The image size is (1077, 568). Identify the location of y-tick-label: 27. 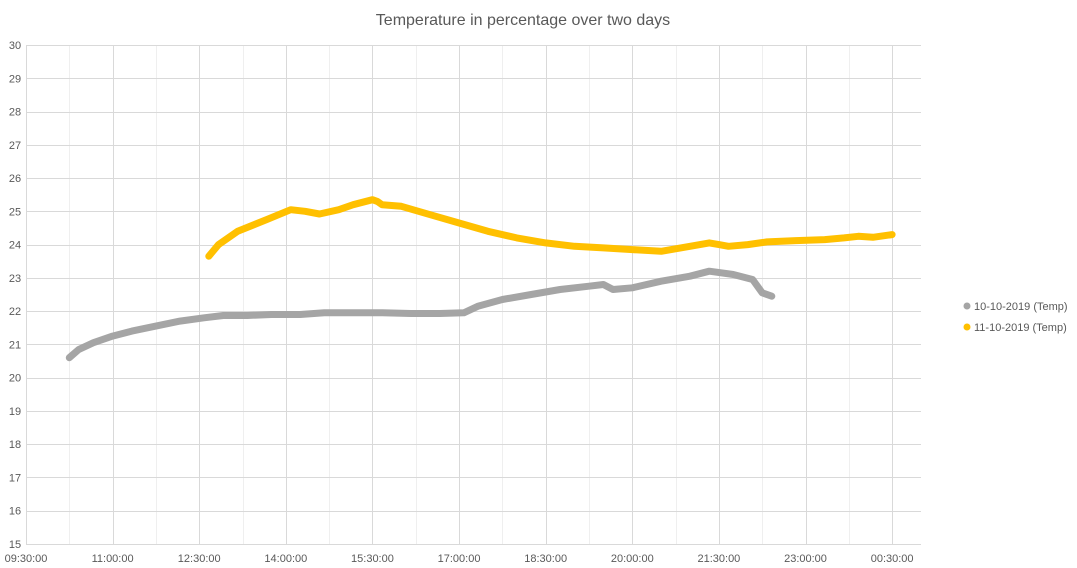
(15, 146).